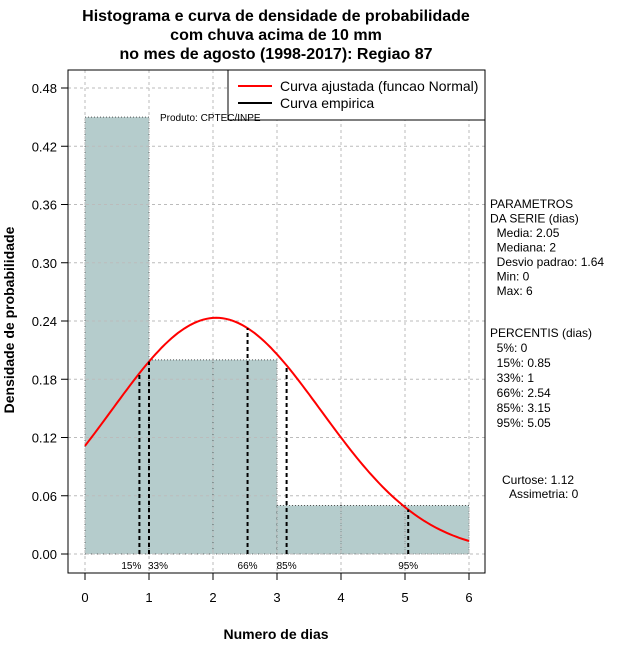 This screenshot has height=660, width=640. Describe the element at coordinates (44, 438) in the screenshot. I see `y-tick-label: 0.12` at that location.